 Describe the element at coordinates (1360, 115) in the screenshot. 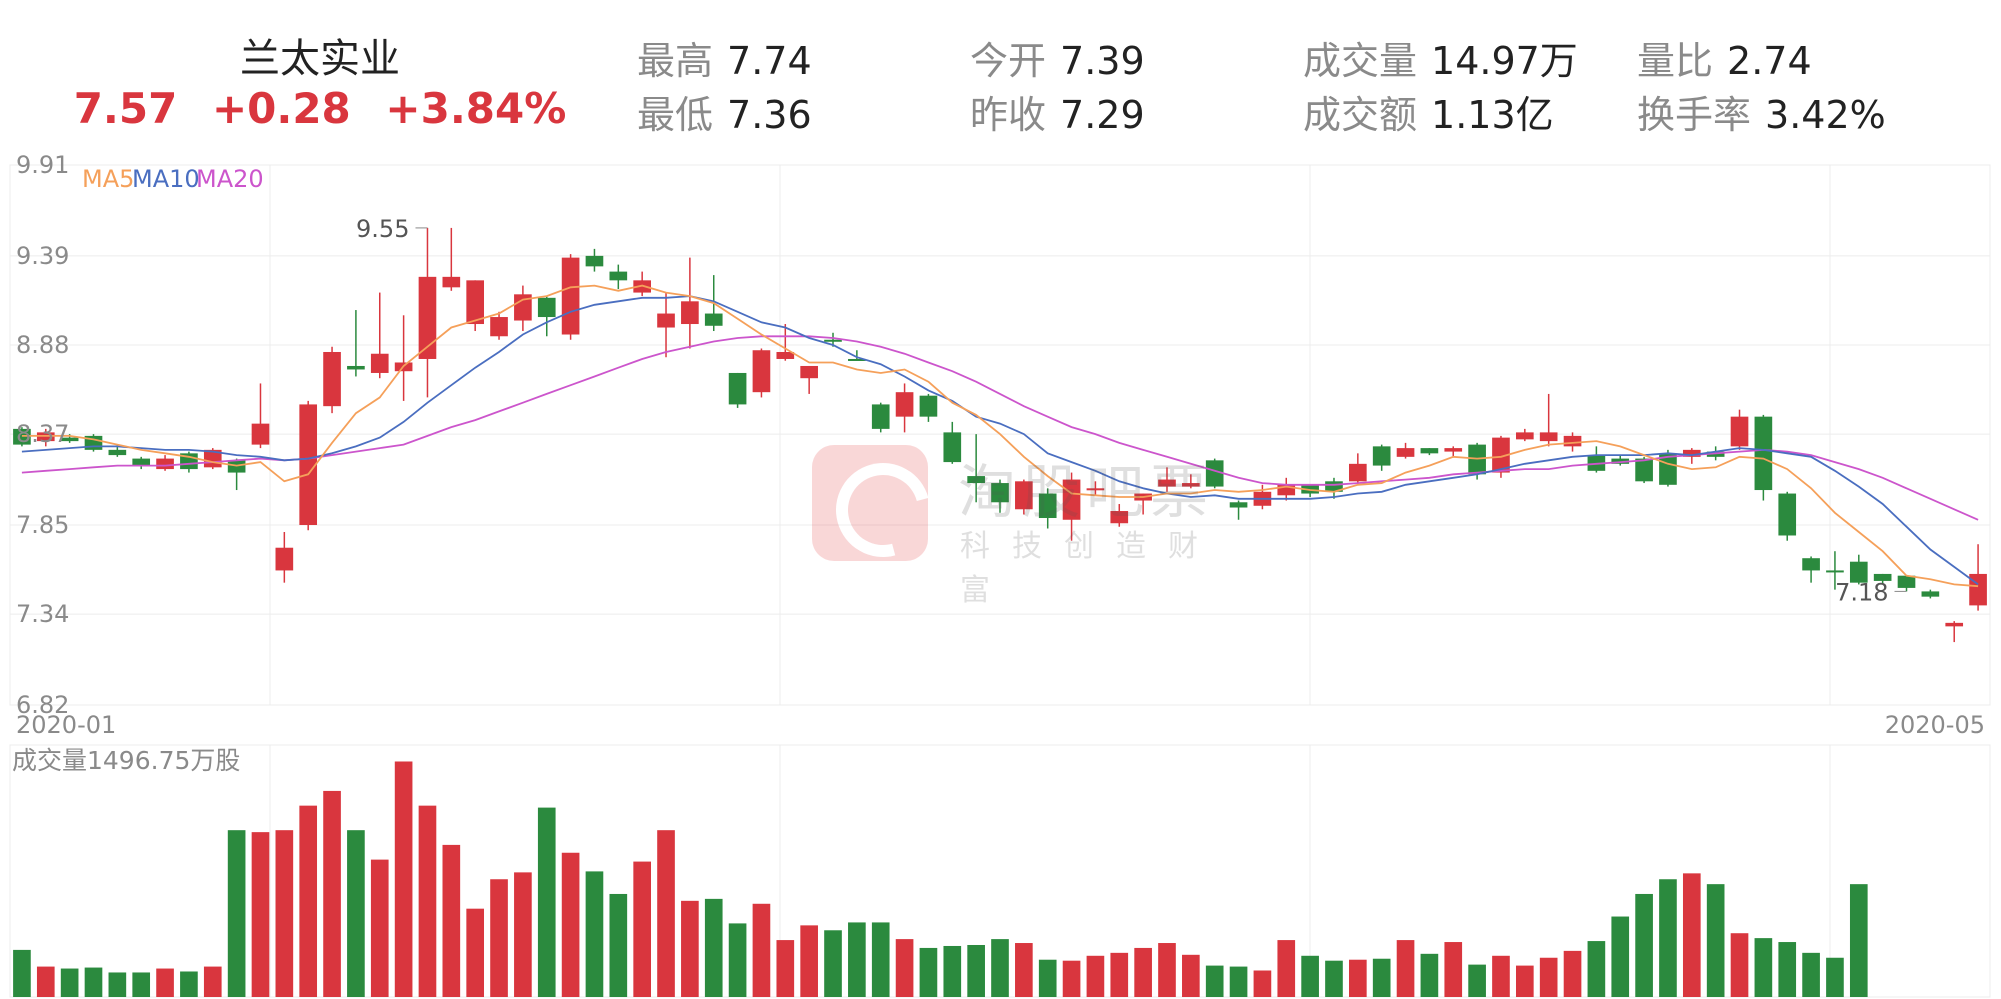

I see `stat-turnover-amount-label: 成交额` at that location.